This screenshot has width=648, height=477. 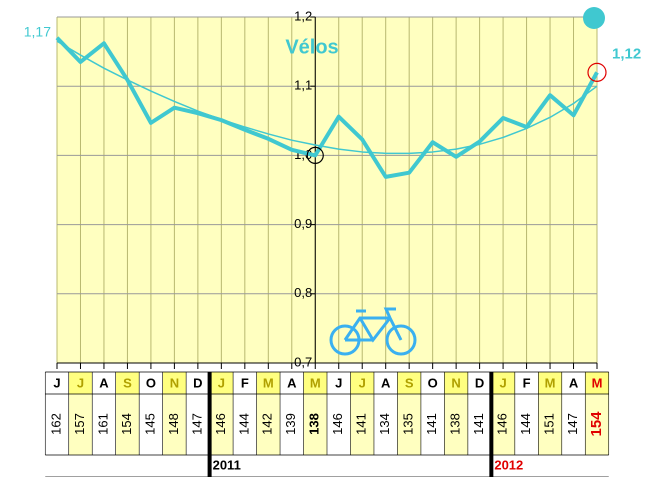 I want to click on count-label: 148, so click(x=173, y=424).